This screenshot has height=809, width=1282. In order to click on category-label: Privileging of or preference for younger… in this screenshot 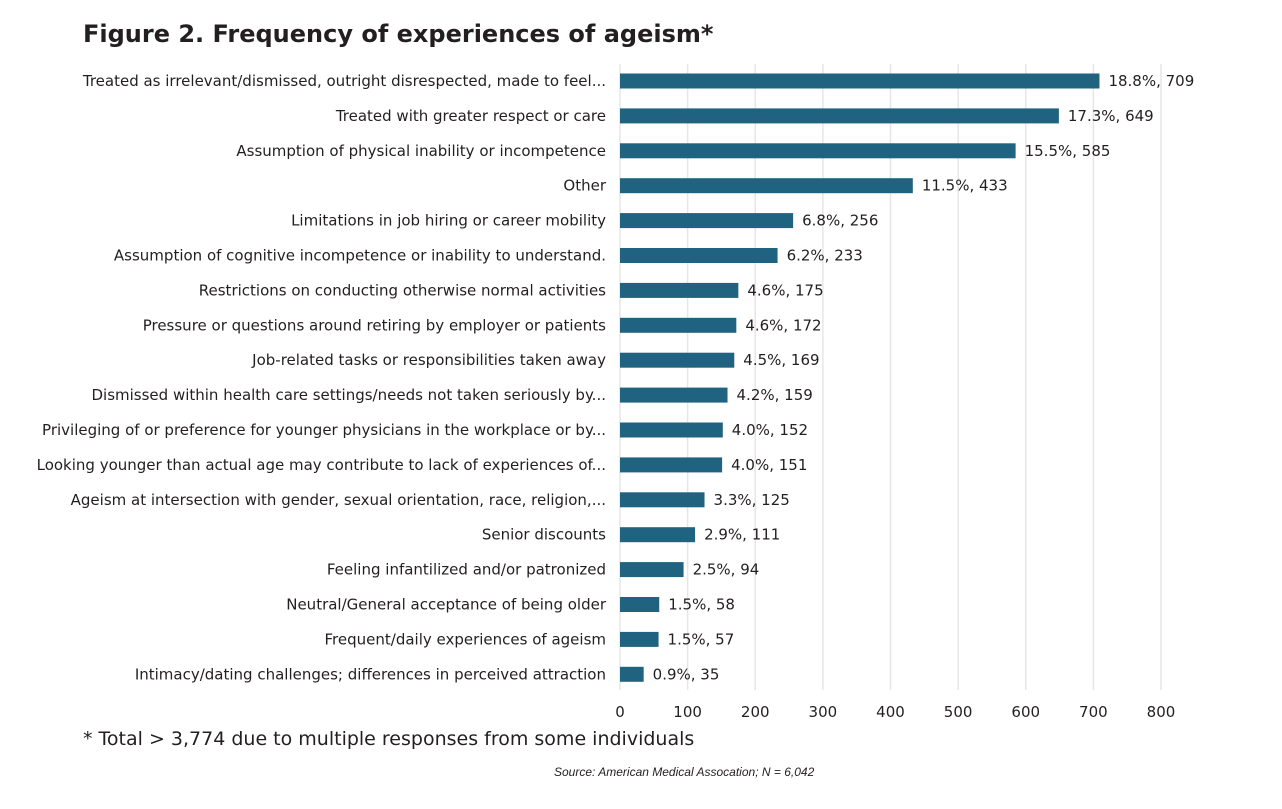, I will do `click(324, 430)`.